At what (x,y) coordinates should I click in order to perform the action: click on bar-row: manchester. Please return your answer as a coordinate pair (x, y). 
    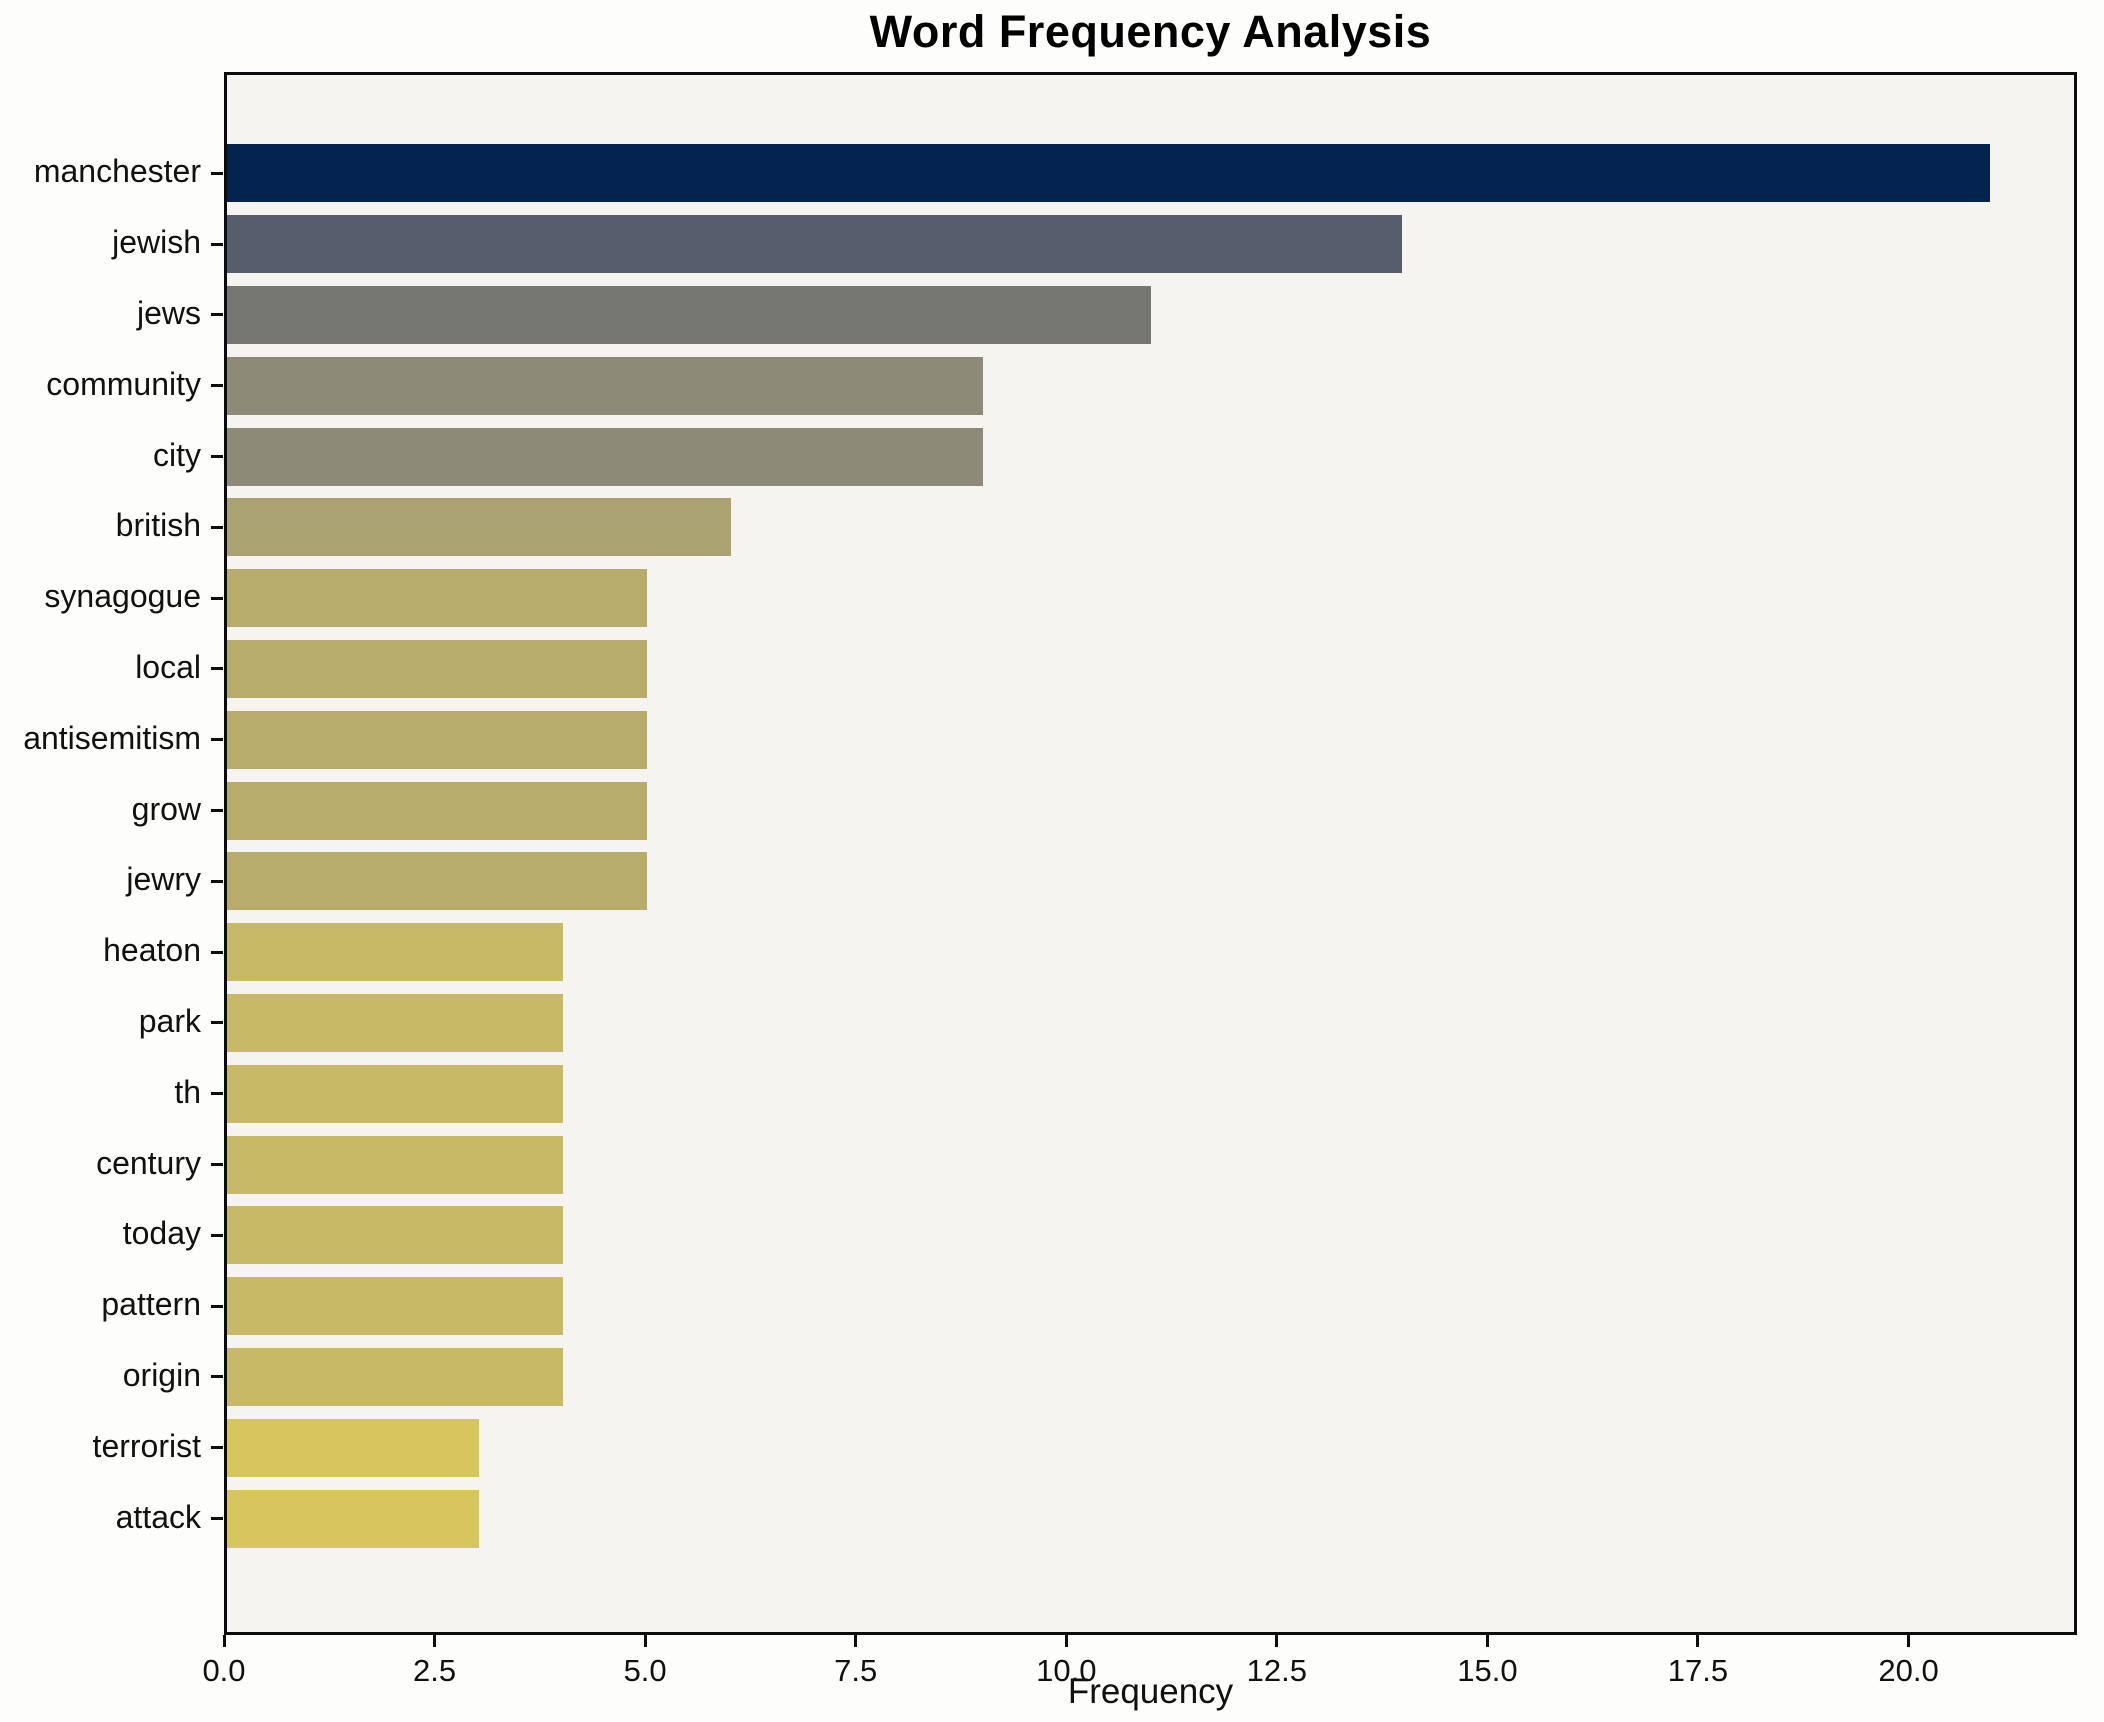
    Looking at the image, I should click on (1054, 173).